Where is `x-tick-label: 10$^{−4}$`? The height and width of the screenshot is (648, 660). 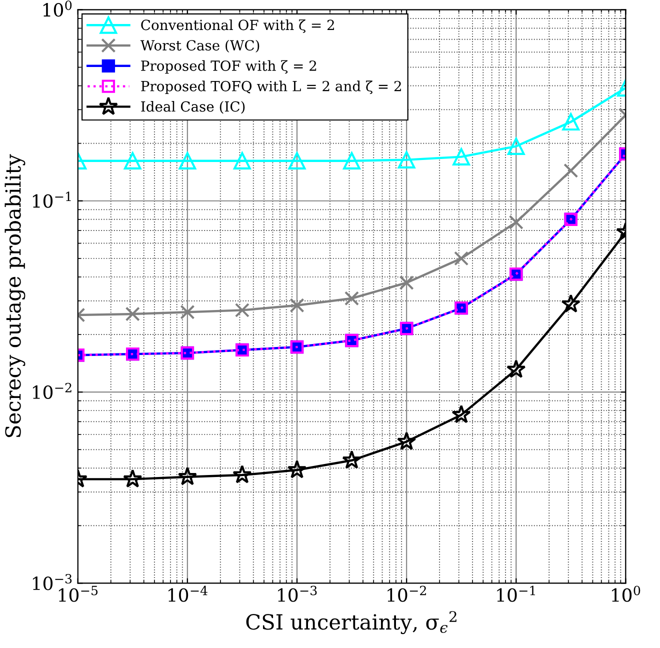 x-tick-label: 10$^{−4}$ is located at coordinates (188, 594).